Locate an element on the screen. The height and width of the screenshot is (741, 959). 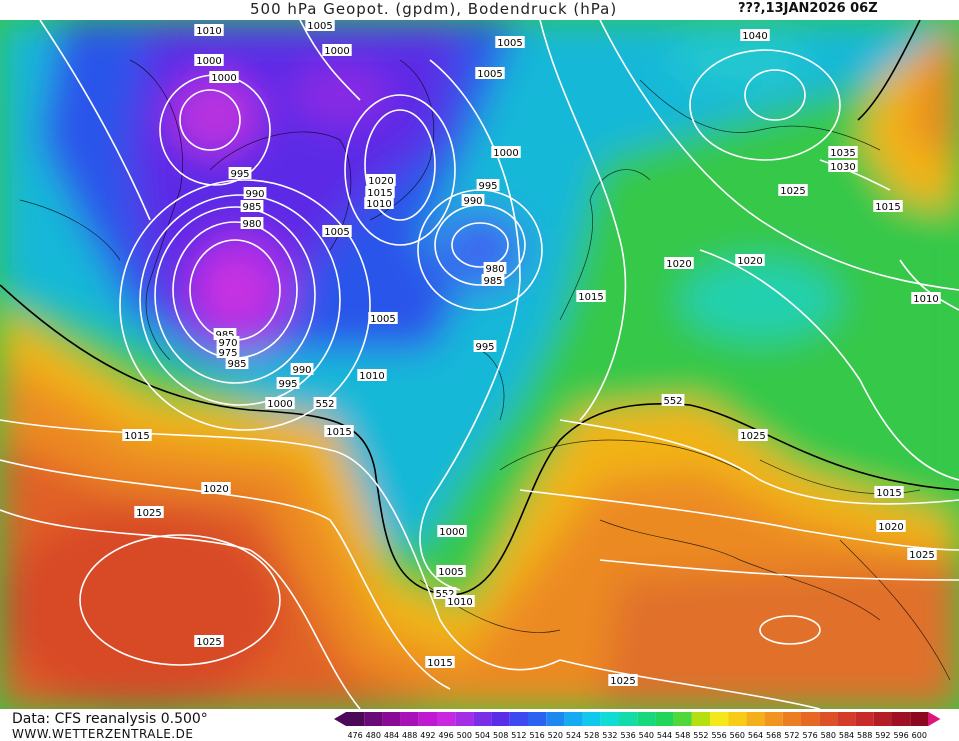
svg-text: 1035 is located at coordinates (842, 153).